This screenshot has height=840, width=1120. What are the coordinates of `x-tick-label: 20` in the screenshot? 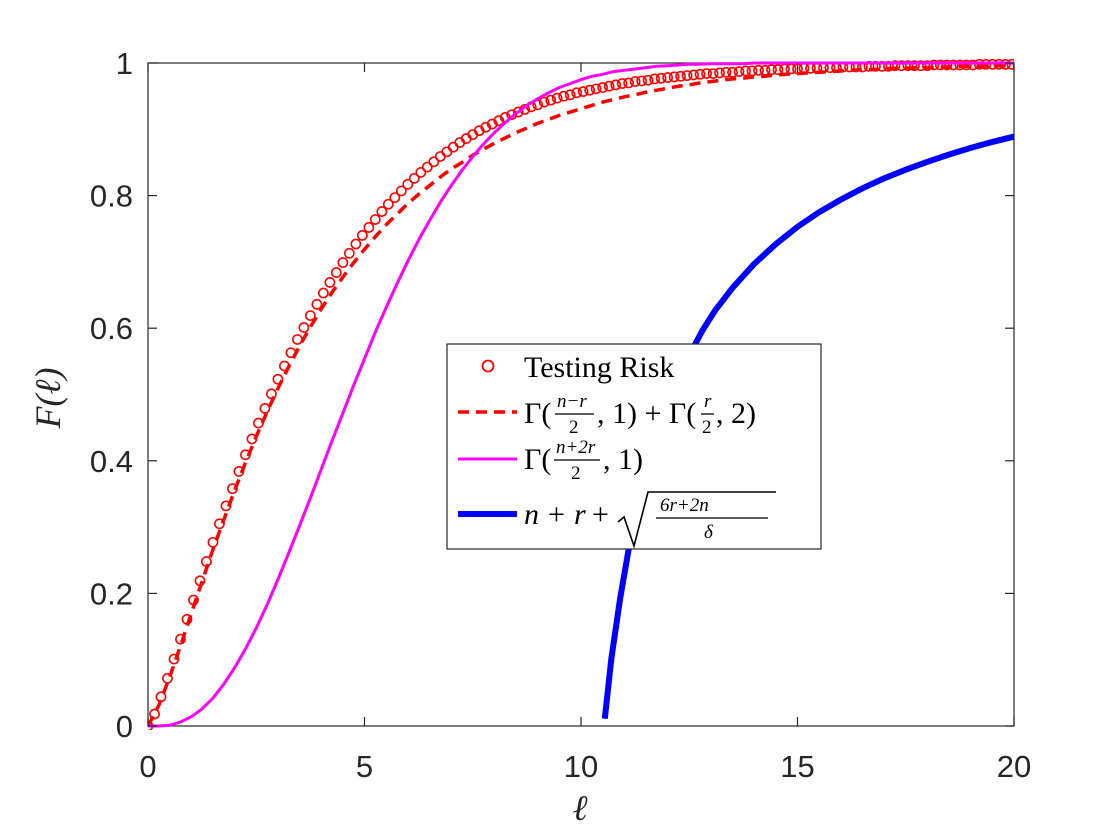 It's located at (1014, 766).